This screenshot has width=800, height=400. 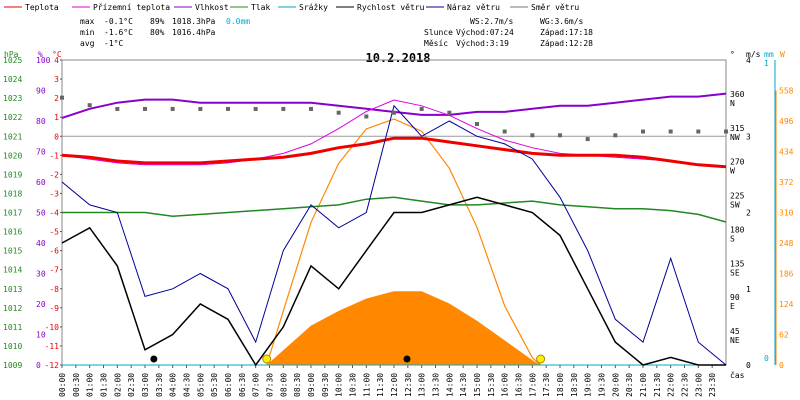 I want to click on time-tick: 19:00, so click(x=588, y=385).